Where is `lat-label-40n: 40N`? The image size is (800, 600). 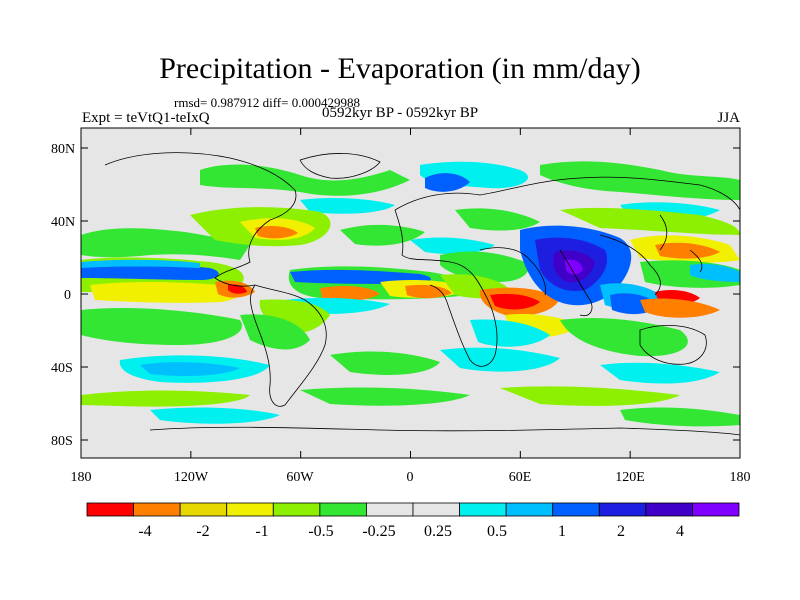
lat-label-40n: 40N is located at coordinates (63, 222).